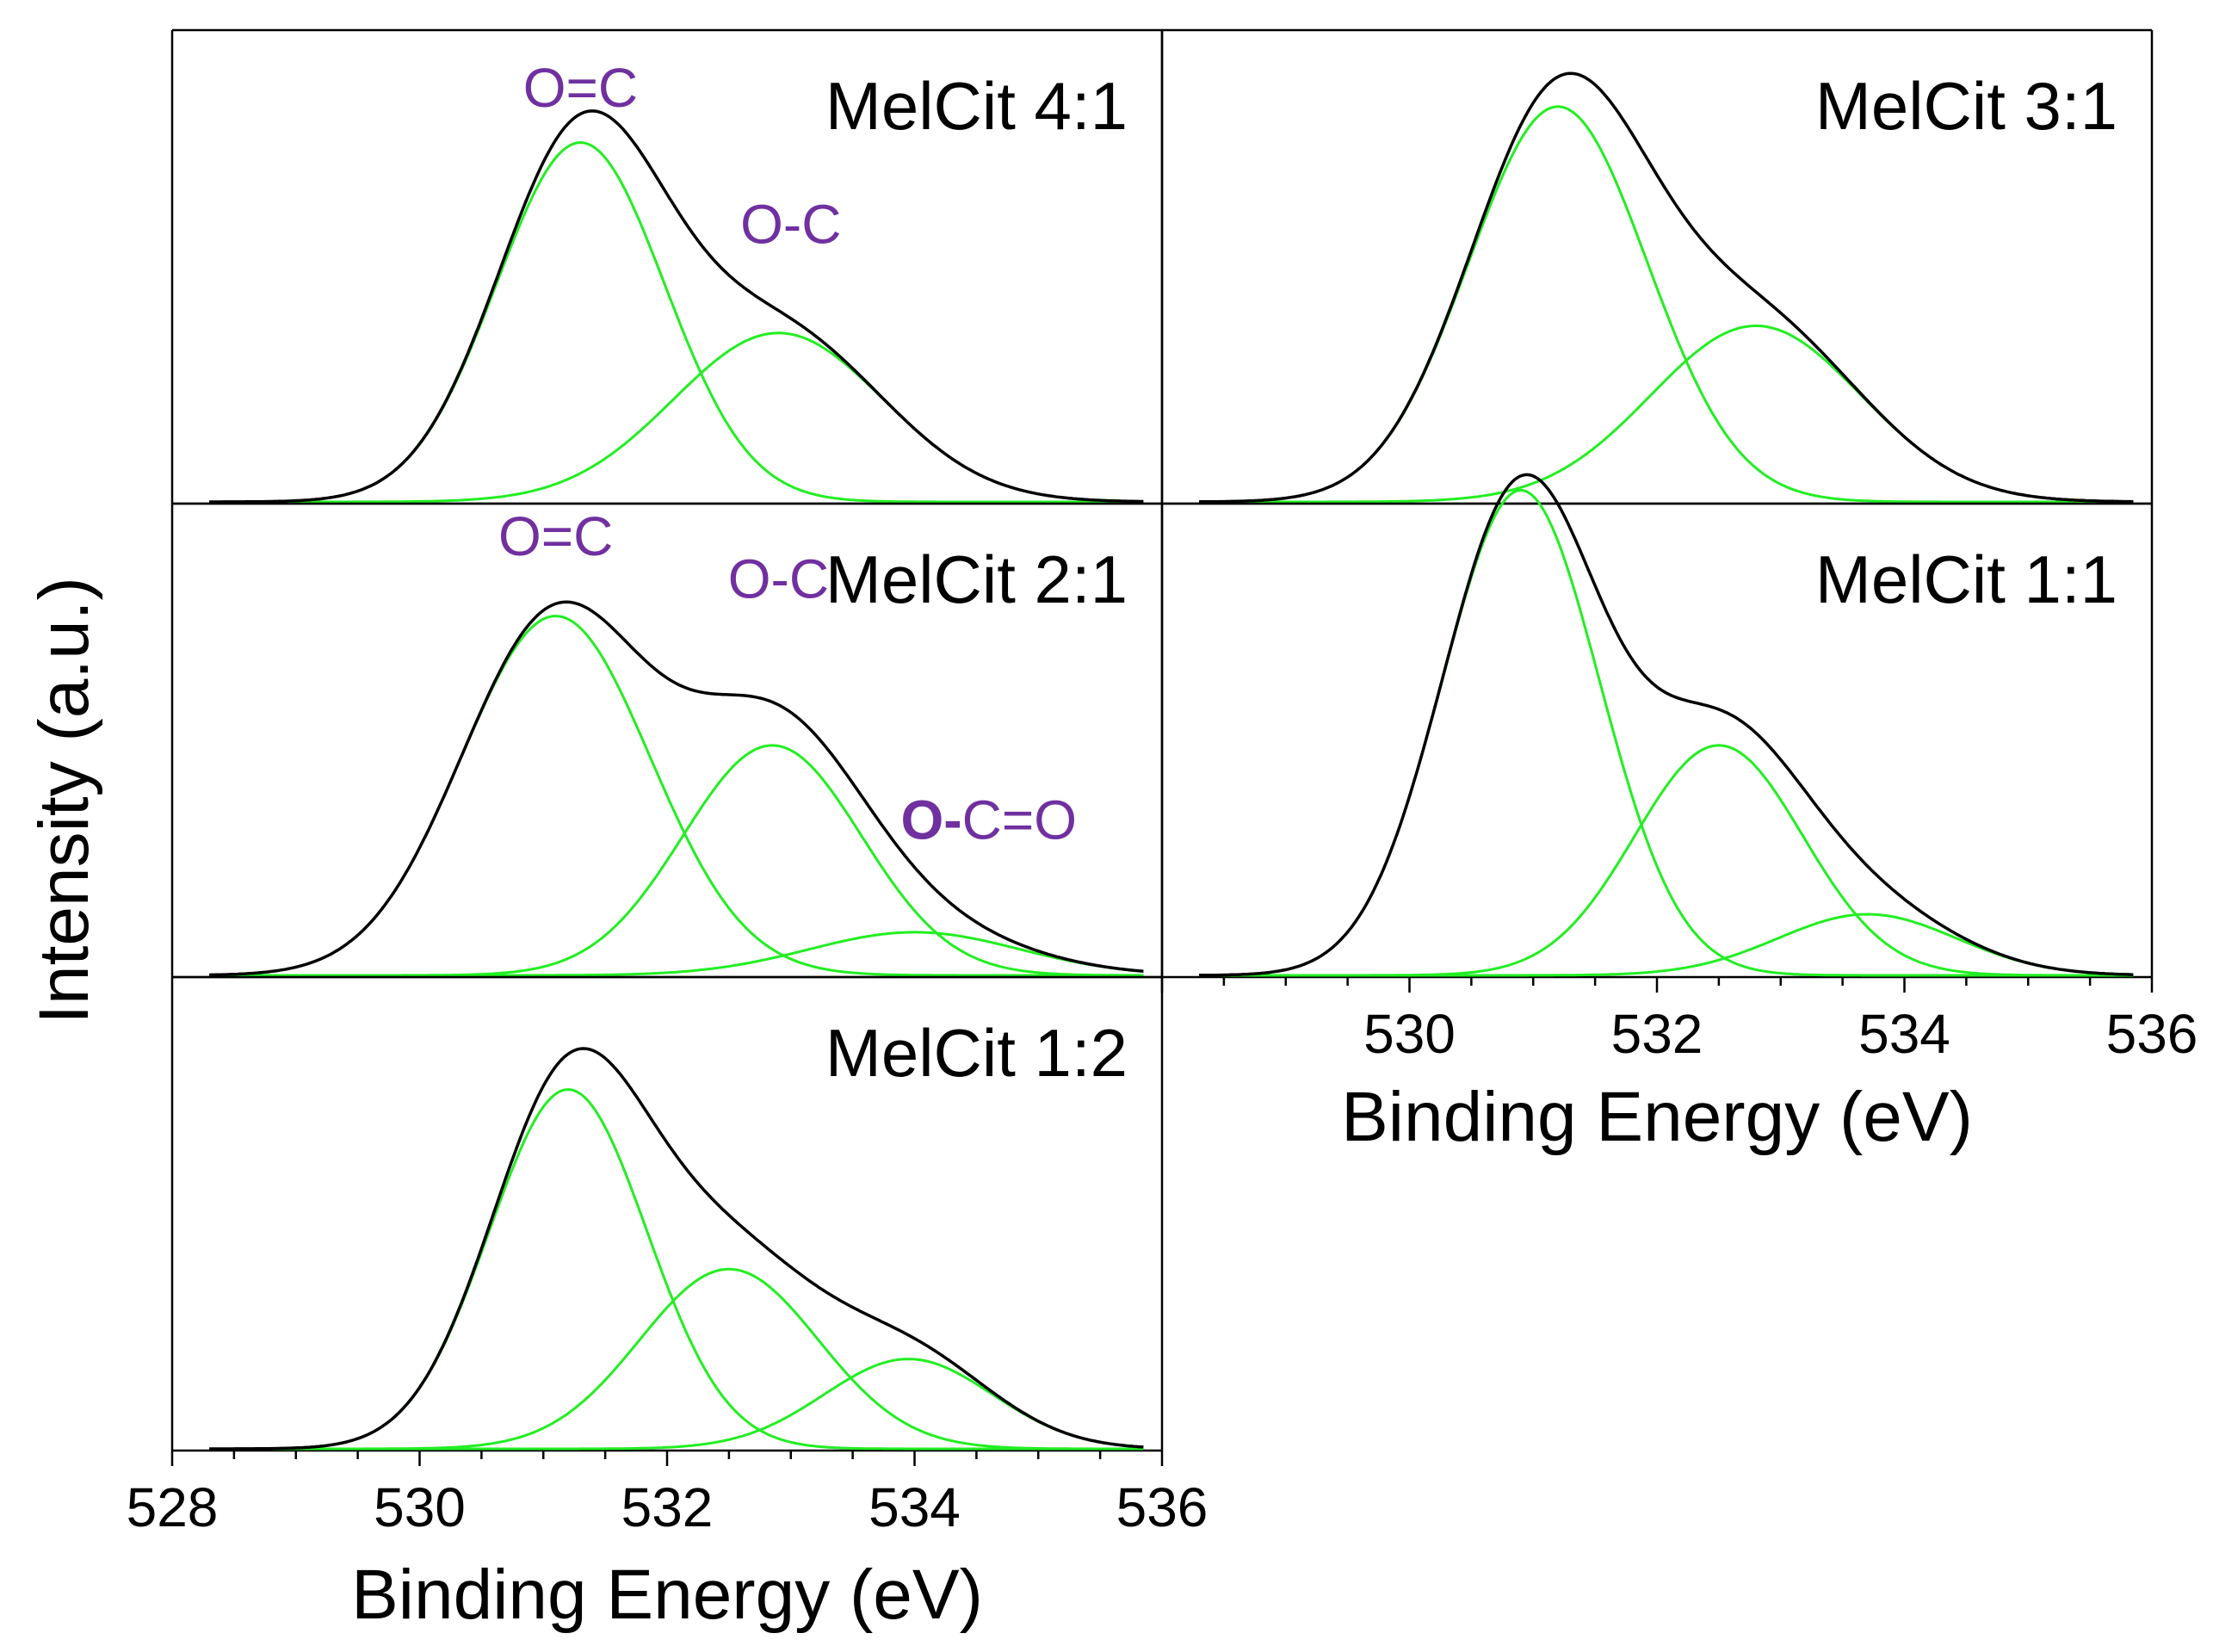 The image size is (2213, 1652). Describe the element at coordinates (676, 789) in the screenshot. I see `panel-melcit-2-1-envelope` at that location.